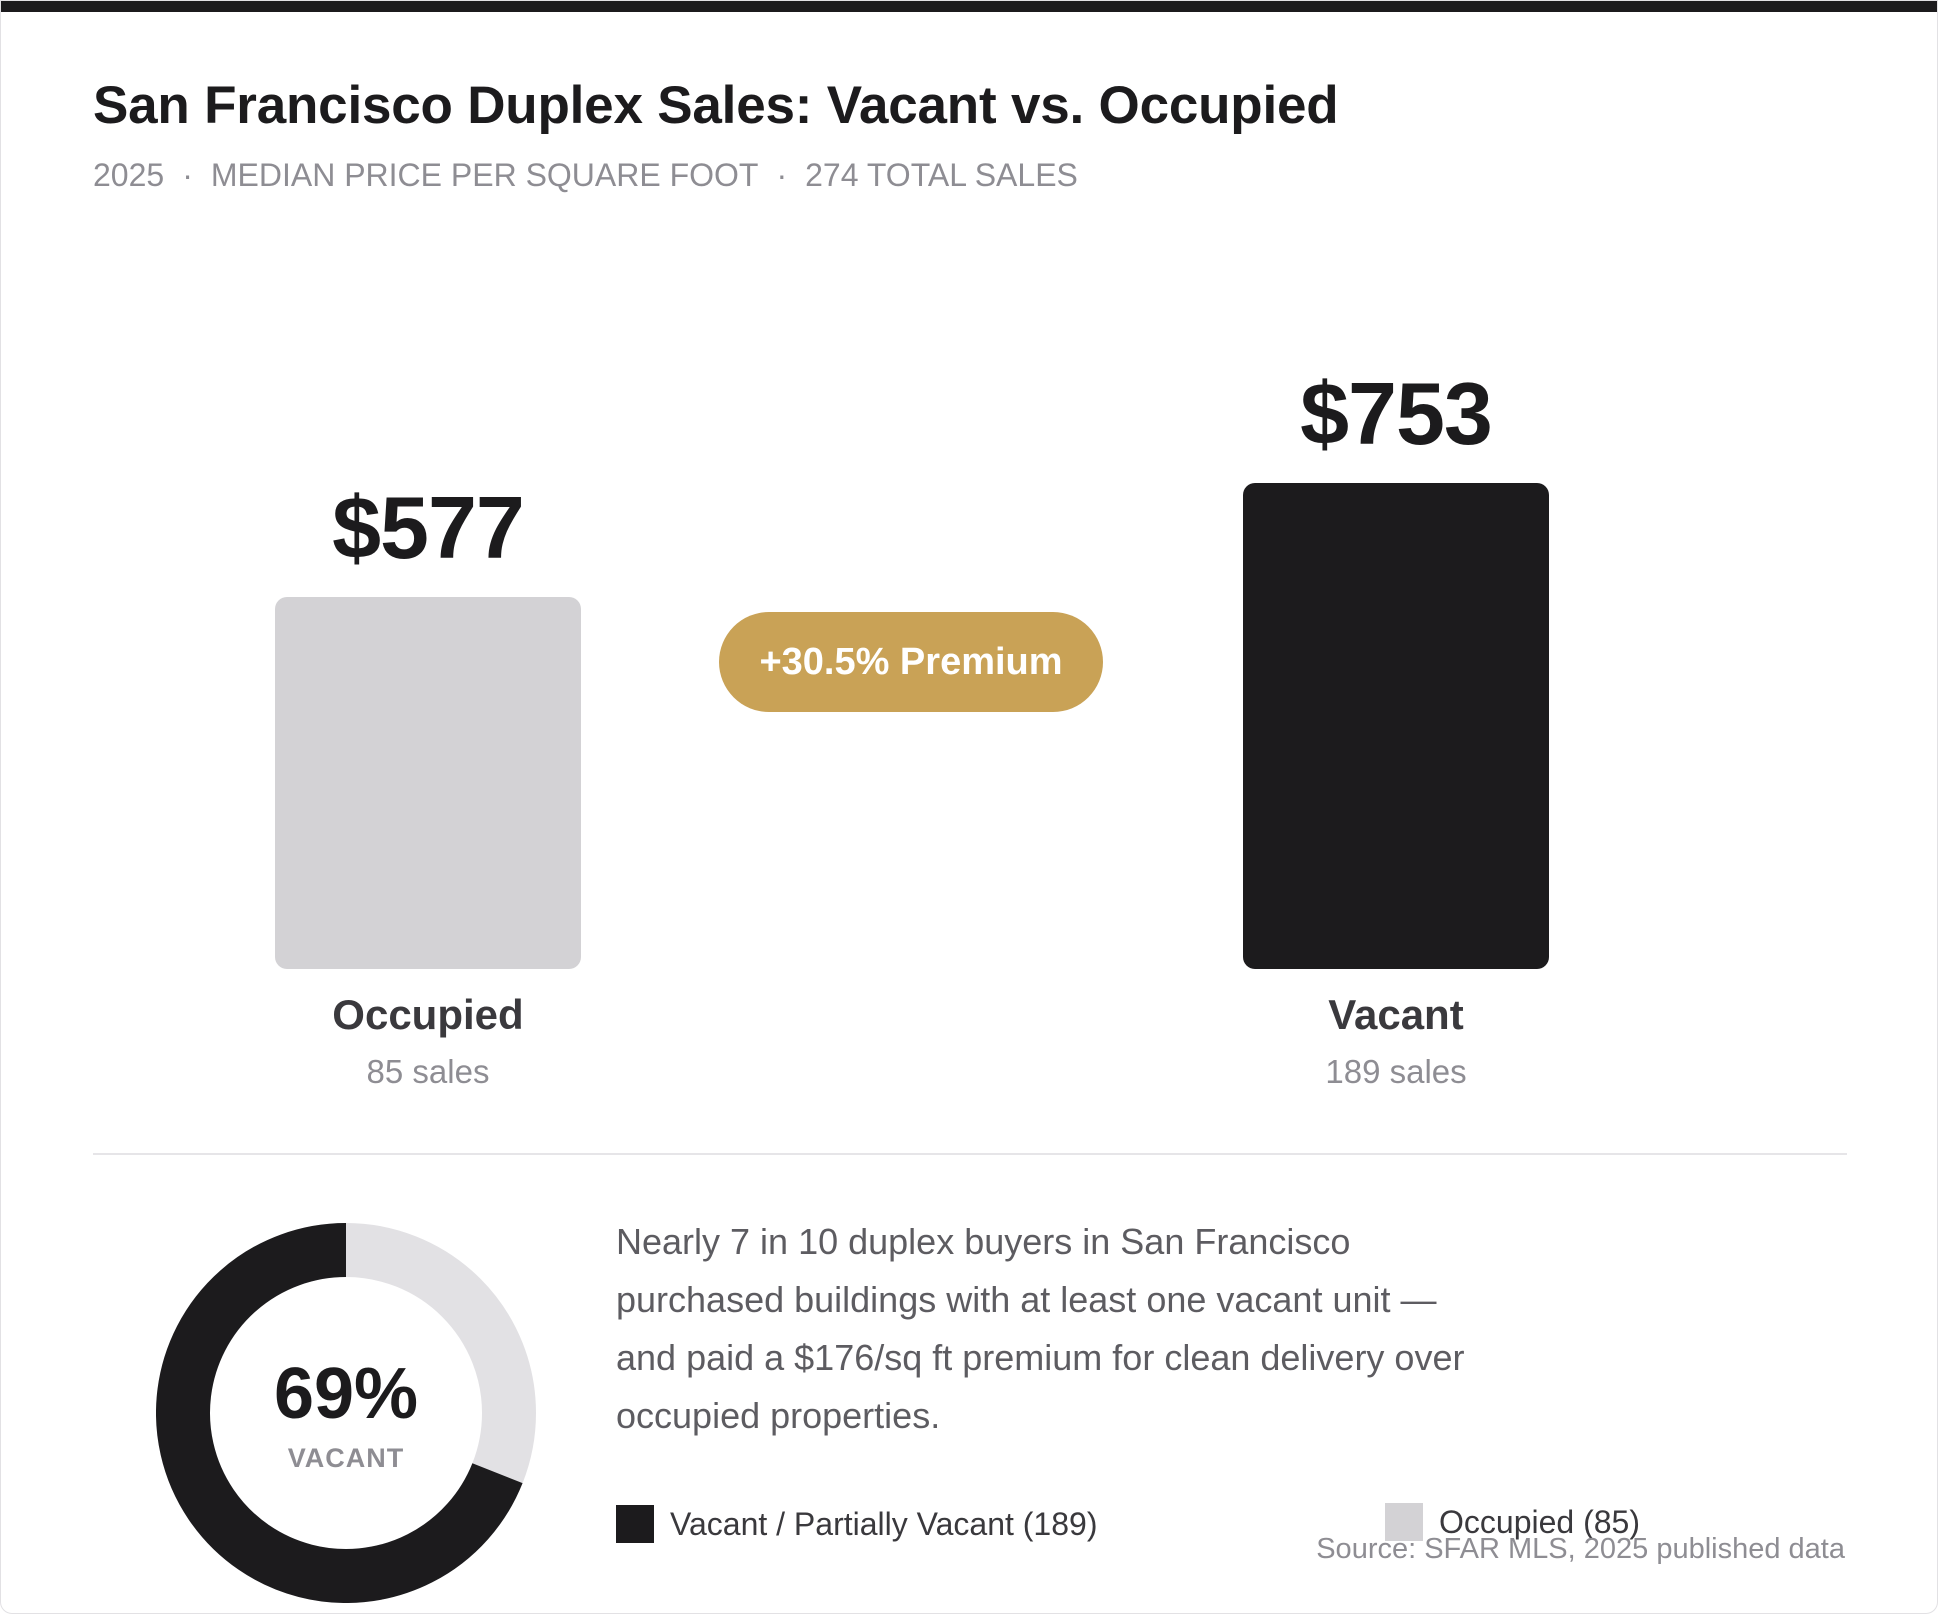  I want to click on vacancy-donut-chart, so click(346, 1413).